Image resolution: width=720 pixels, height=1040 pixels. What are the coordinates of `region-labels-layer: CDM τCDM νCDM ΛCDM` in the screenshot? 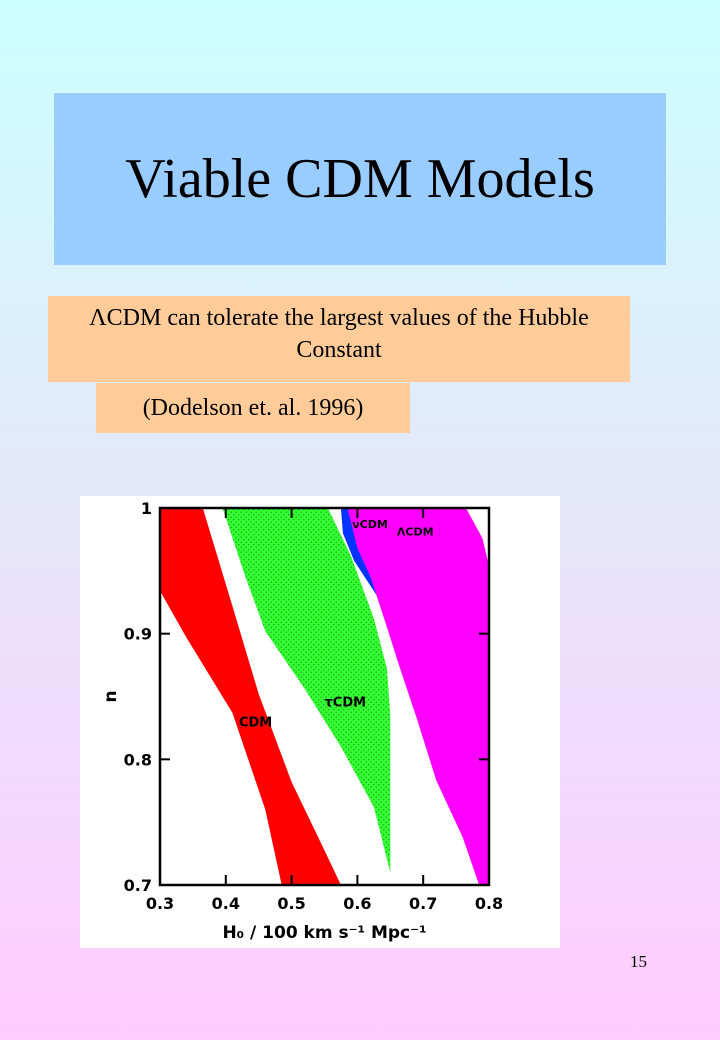 It's located at (336, 624).